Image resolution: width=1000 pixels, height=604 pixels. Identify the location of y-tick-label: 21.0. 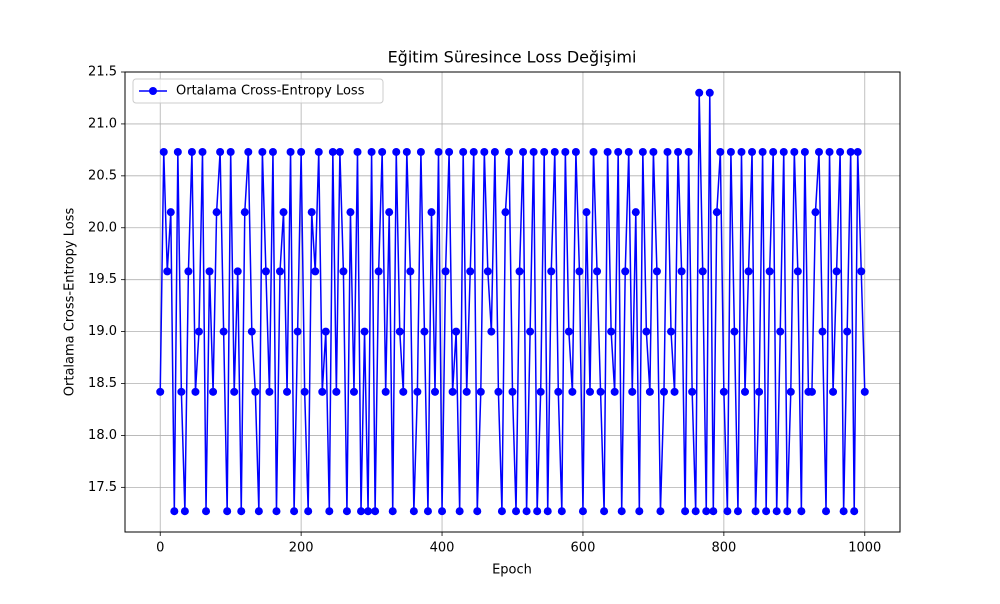
(102, 123).